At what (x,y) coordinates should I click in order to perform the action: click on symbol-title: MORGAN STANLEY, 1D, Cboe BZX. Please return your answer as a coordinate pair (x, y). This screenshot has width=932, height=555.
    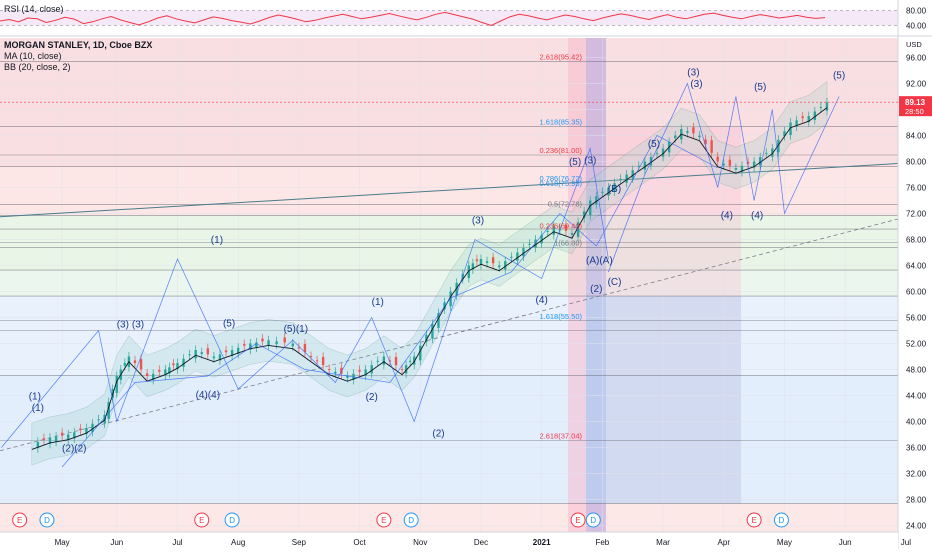
    Looking at the image, I should click on (78, 45).